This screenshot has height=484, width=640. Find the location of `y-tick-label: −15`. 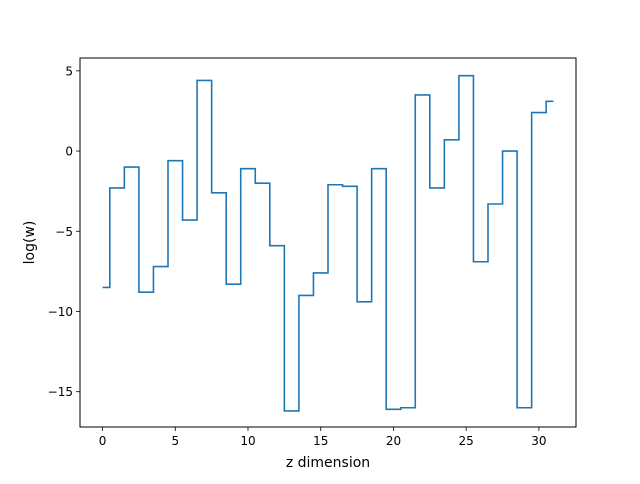

y-tick-label: −15 is located at coordinates (60, 392).